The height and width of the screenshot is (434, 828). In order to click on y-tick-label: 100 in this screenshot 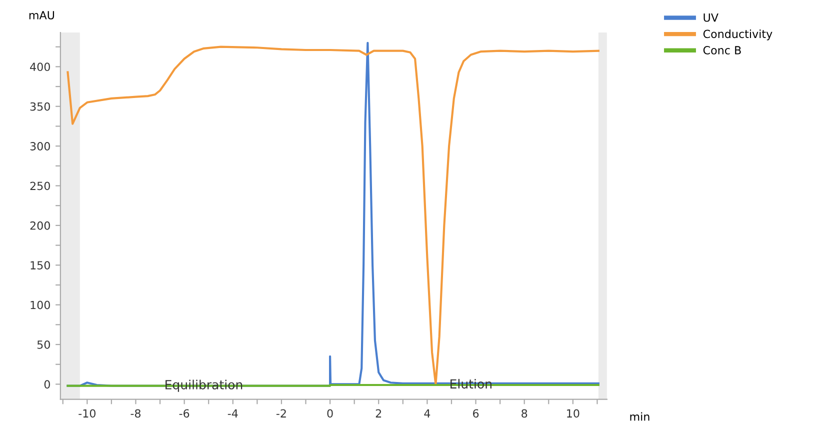, I will do `click(40, 305)`.